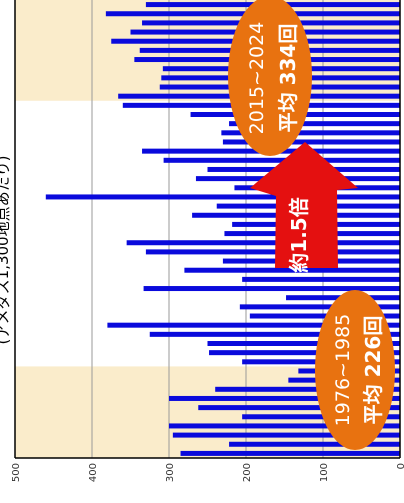  Describe the element at coordinates (288, 78) in the screenshot. I see `period2-average: 平均 334回` at that location.